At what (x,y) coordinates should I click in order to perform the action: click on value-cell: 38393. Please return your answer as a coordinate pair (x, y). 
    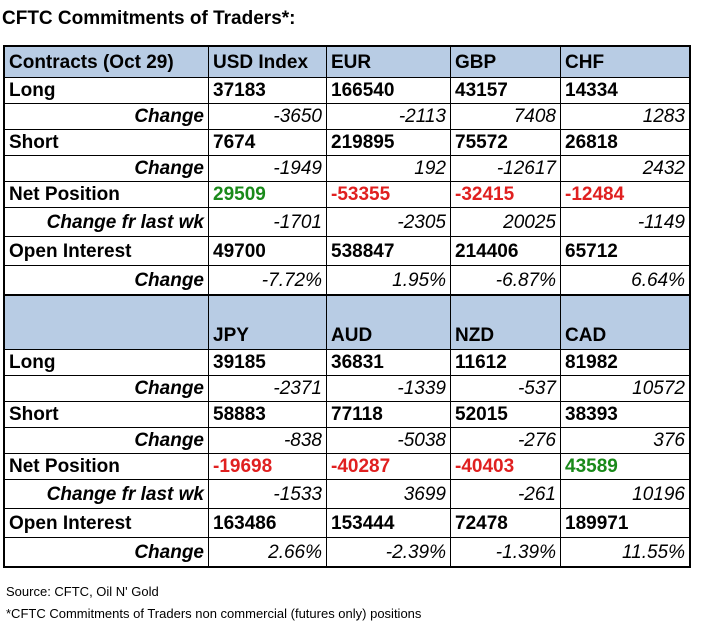
    Looking at the image, I should click on (624, 414).